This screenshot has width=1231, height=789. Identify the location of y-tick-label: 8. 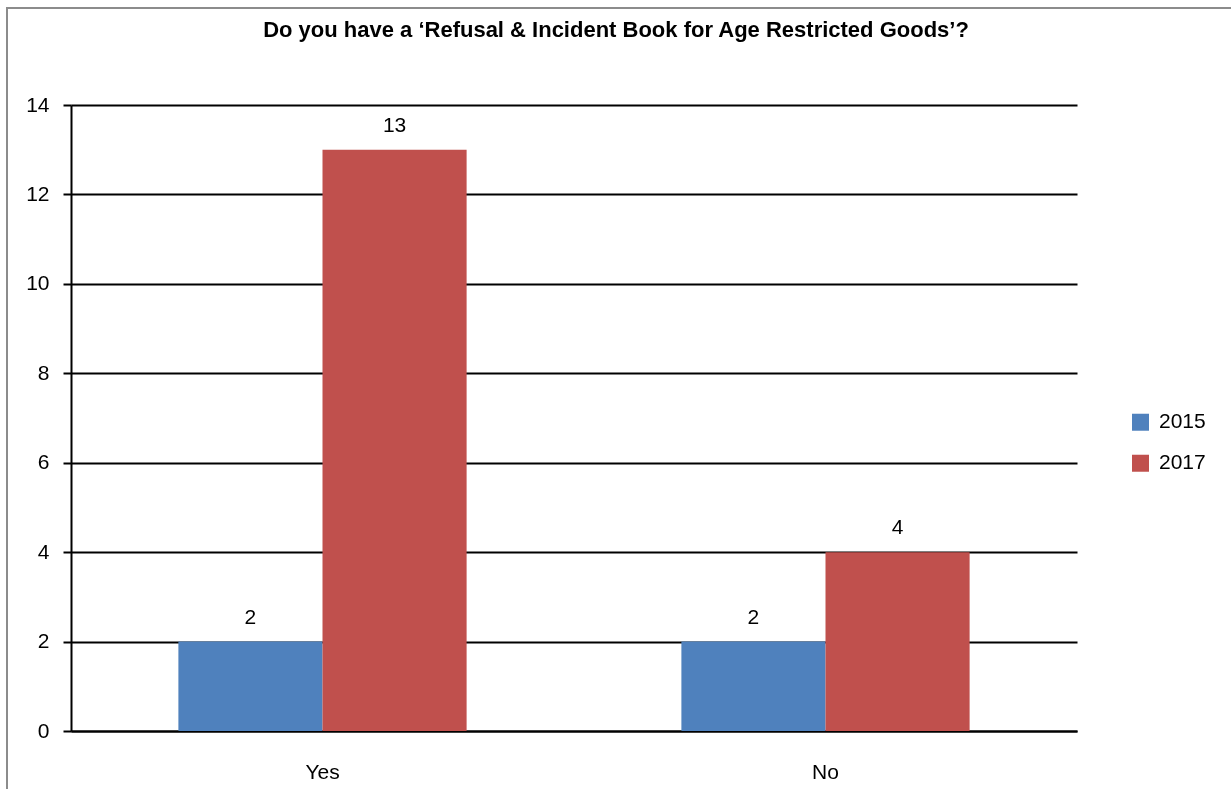
(43, 372).